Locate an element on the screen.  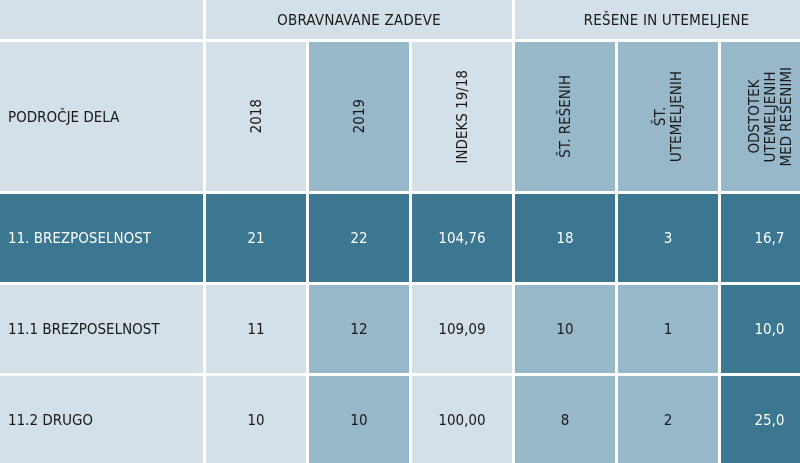
column-header-area: PODROČJE DELA is located at coordinates (101, 116).